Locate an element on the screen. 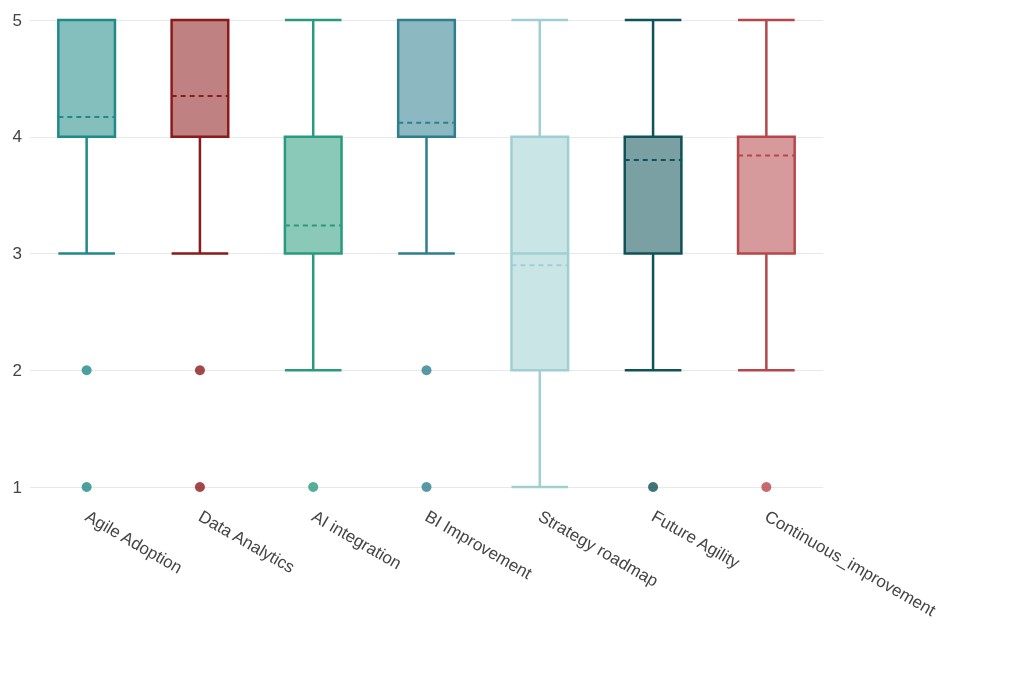 The height and width of the screenshot is (682, 1018). y-tick-label: 4 is located at coordinates (17, 137).